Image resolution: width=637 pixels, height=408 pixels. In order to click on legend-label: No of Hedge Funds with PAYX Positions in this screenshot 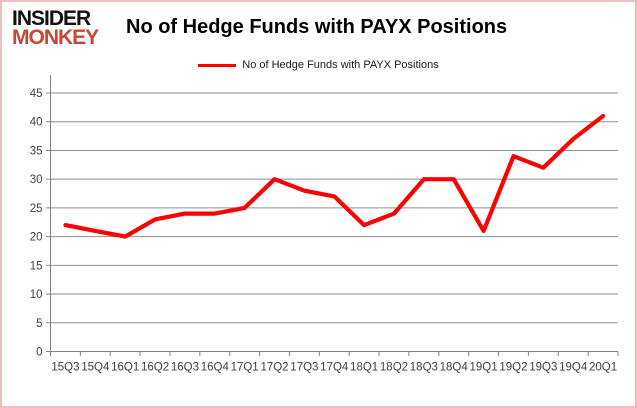, I will do `click(340, 65)`.